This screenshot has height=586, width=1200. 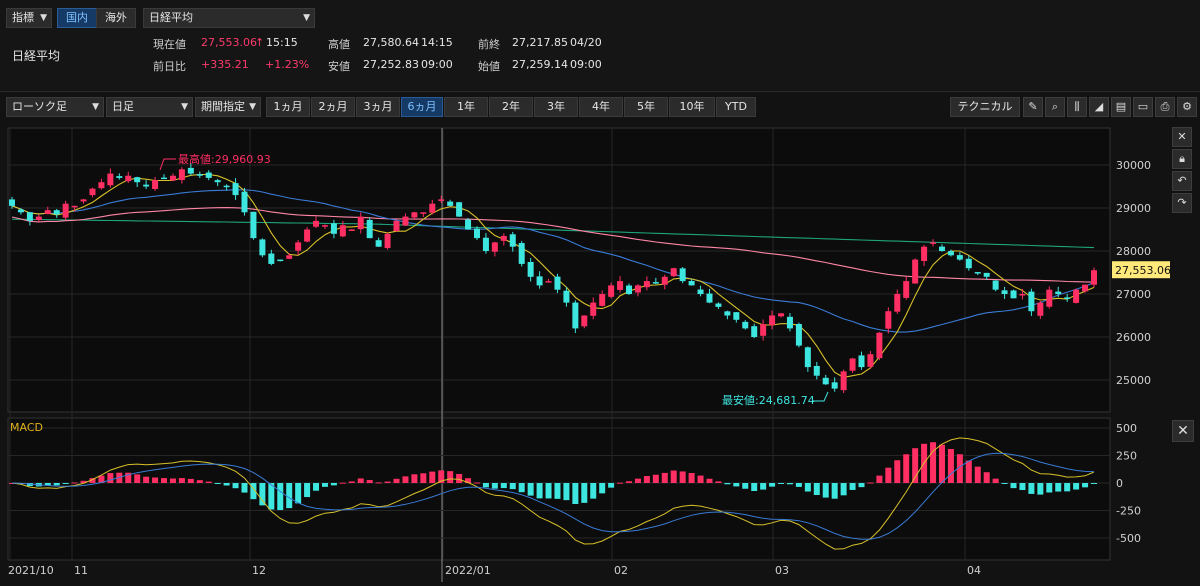 What do you see at coordinates (1055, 107) in the screenshot?
I see `zoom-icon: ⌕` at bounding box center [1055, 107].